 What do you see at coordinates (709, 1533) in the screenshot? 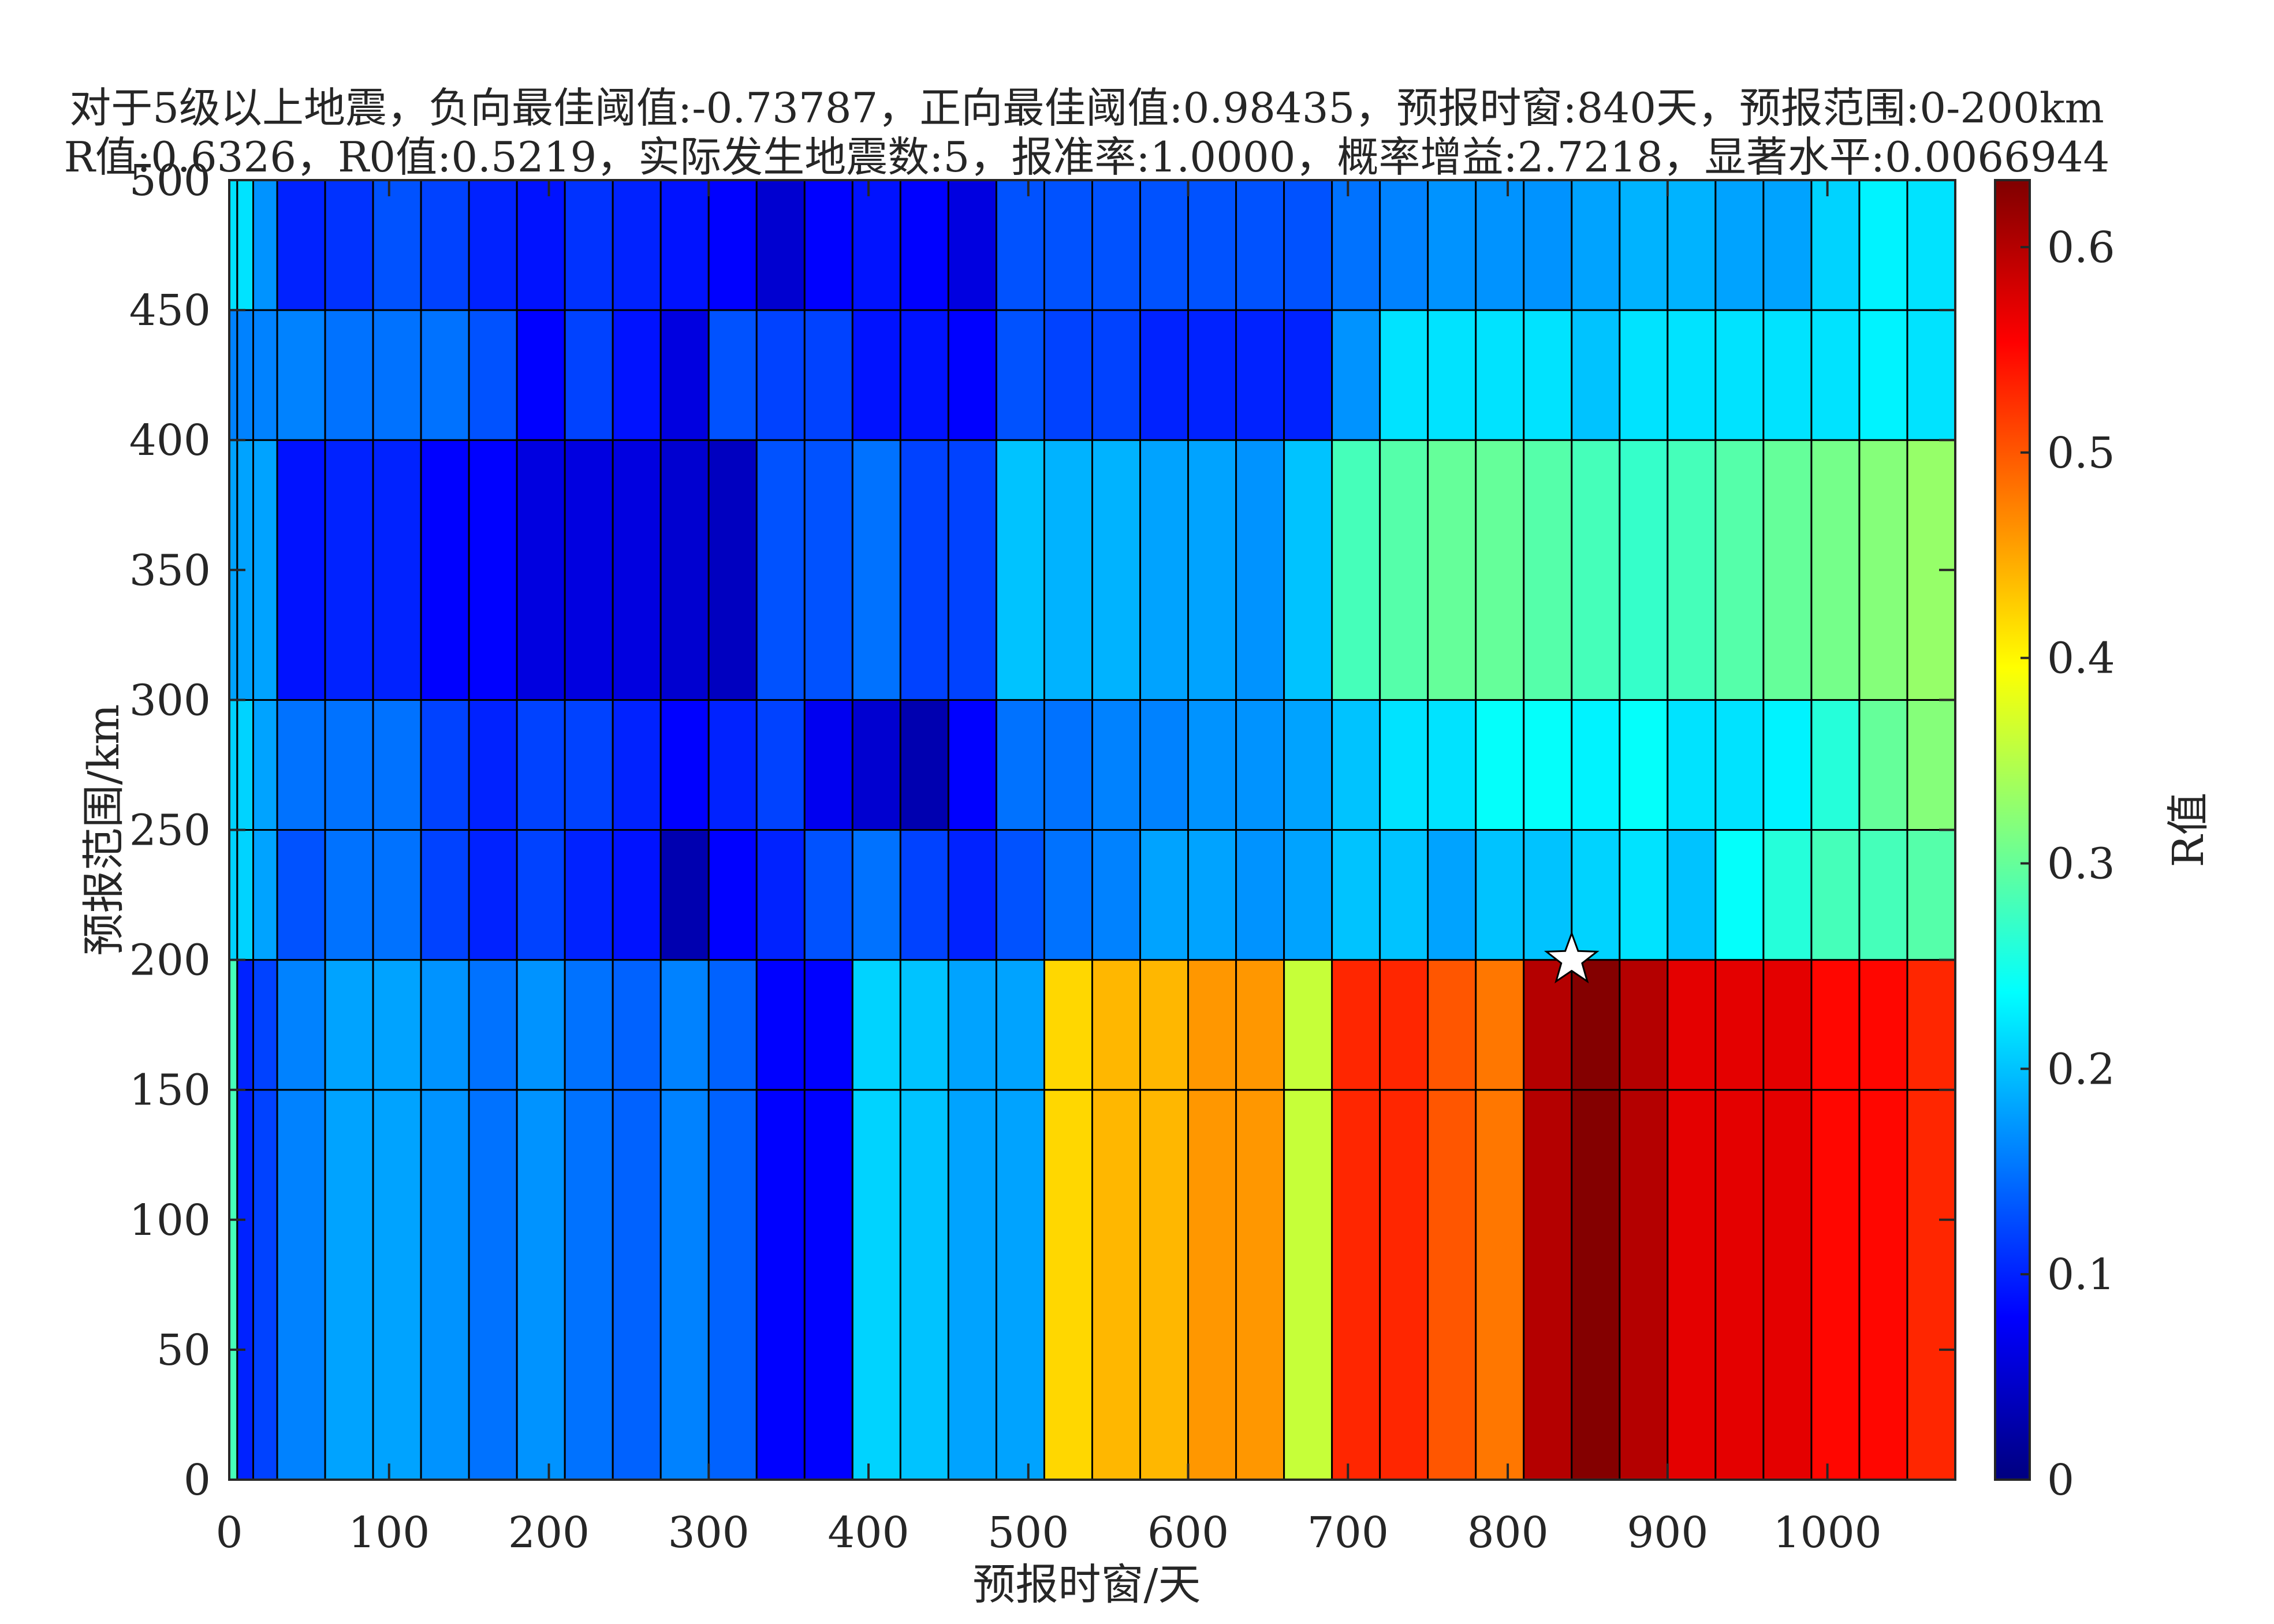
I see `x-tick-label: 300` at bounding box center [709, 1533].